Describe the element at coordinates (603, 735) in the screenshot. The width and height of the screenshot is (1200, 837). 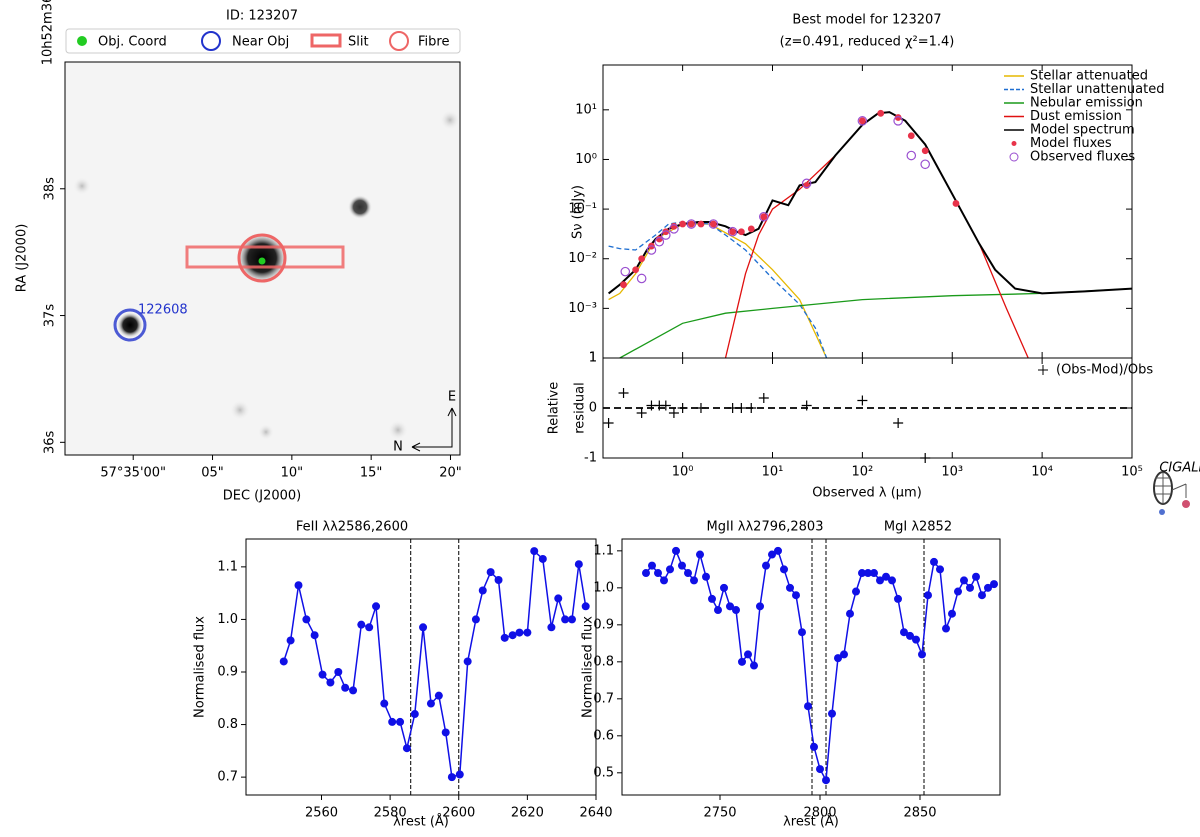
I see `y-tick-label: 0.6` at that location.